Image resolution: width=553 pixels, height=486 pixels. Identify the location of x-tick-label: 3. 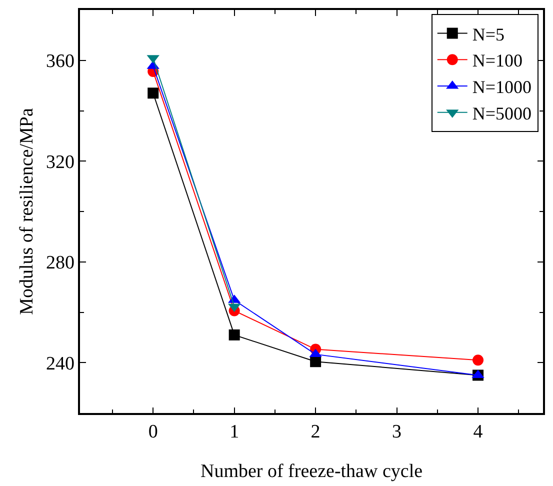
(397, 432).